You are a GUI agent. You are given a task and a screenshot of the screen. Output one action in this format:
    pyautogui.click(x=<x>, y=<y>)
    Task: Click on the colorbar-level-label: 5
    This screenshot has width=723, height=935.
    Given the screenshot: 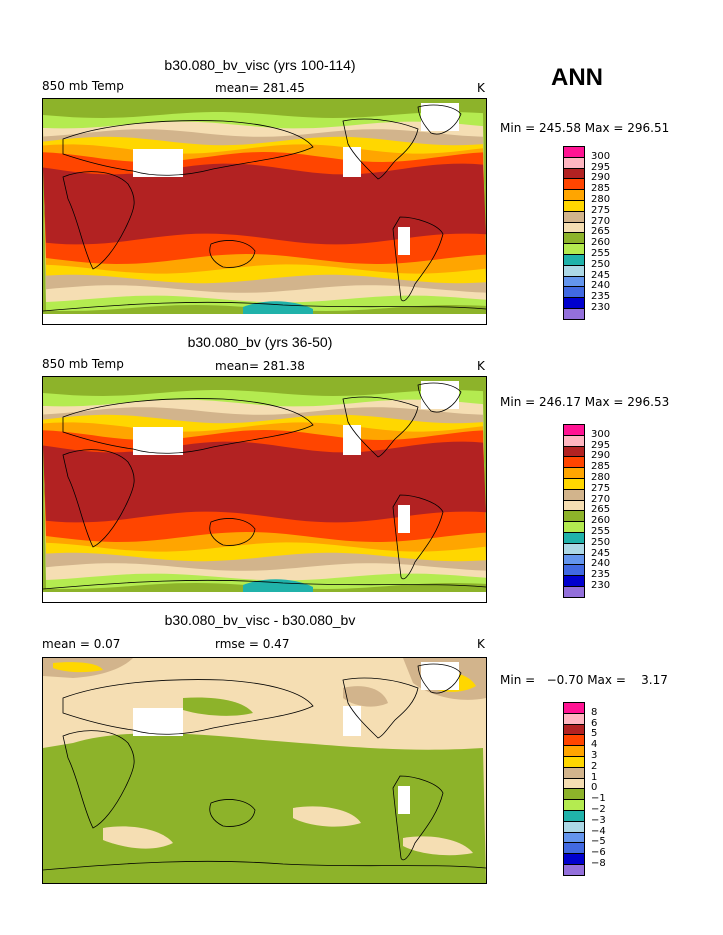 What is the action you would take?
    pyautogui.click(x=594, y=734)
    